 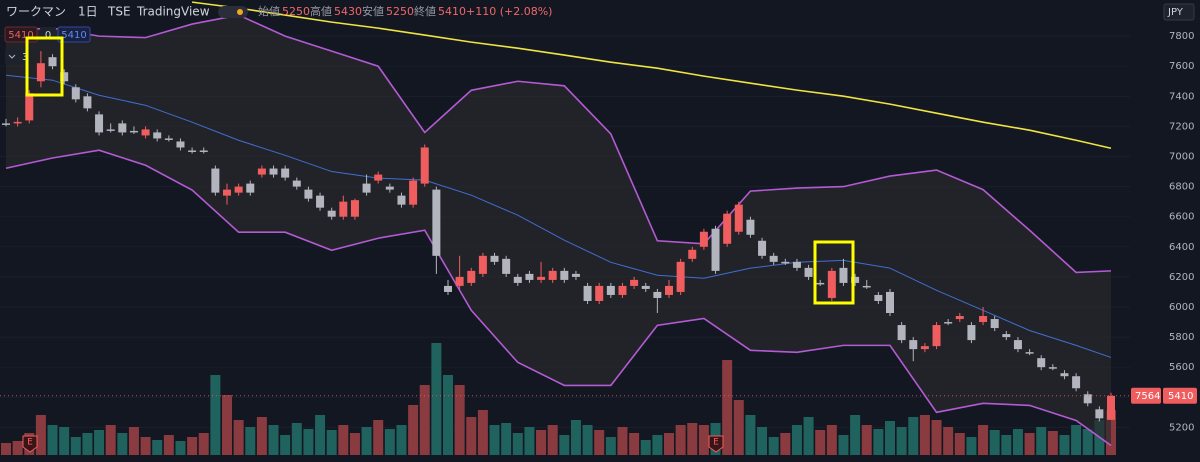 What do you see at coordinates (1181, 337) in the screenshot?
I see `y-tick-label: 5800` at bounding box center [1181, 337].